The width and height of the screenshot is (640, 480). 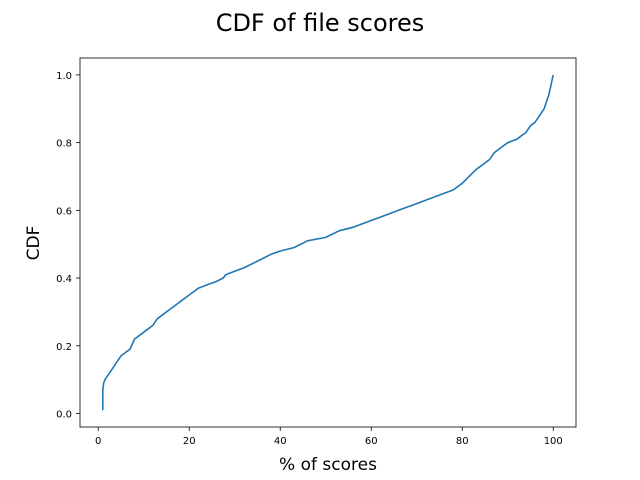 What do you see at coordinates (189, 441) in the screenshot?
I see `x-tick-label: 20` at bounding box center [189, 441].